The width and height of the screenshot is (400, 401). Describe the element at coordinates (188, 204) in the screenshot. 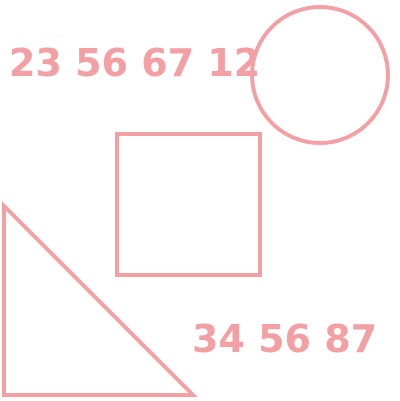

I see `square-shape` at that location.